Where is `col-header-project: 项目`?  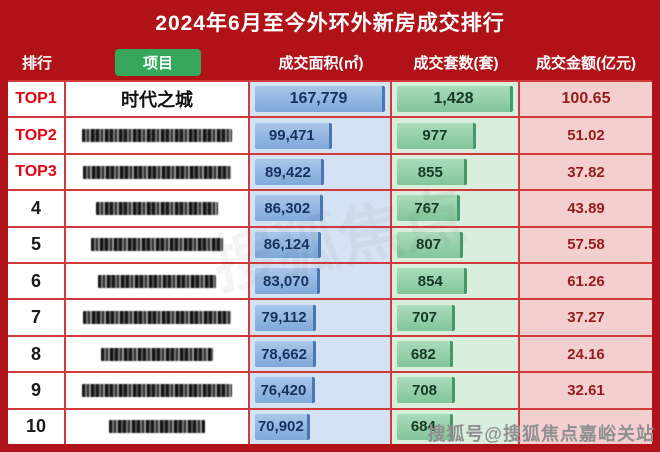
col-header-project: 项目 is located at coordinates (158, 62).